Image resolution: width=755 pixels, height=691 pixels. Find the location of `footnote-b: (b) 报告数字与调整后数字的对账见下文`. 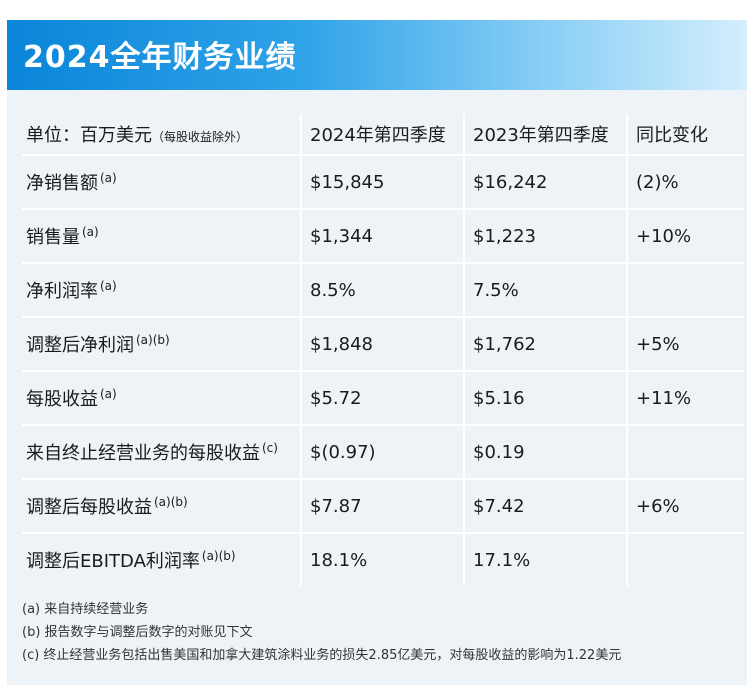

footnote-b: (b) 报告数字与调整后数字的对账见下文 is located at coordinates (137, 632).